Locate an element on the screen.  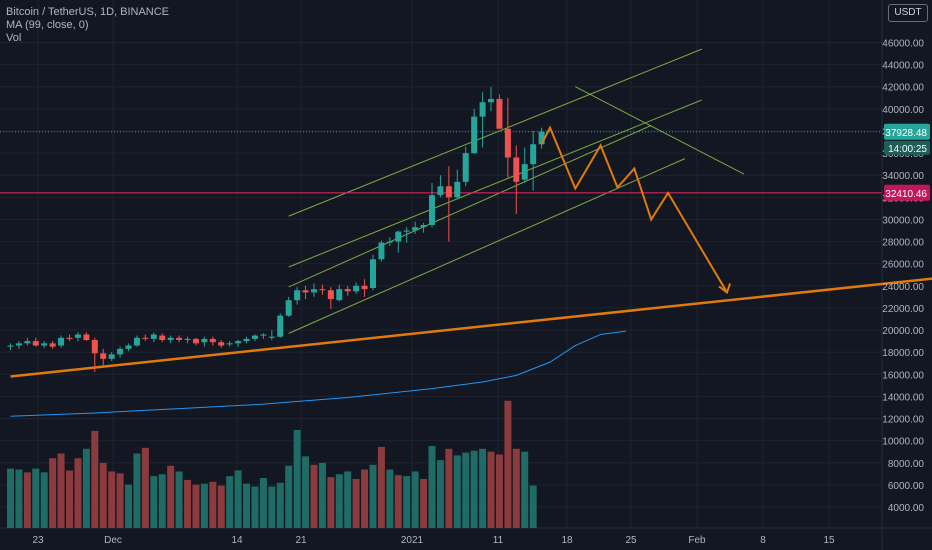
time-tick-label: 18 is located at coordinates (567, 540).